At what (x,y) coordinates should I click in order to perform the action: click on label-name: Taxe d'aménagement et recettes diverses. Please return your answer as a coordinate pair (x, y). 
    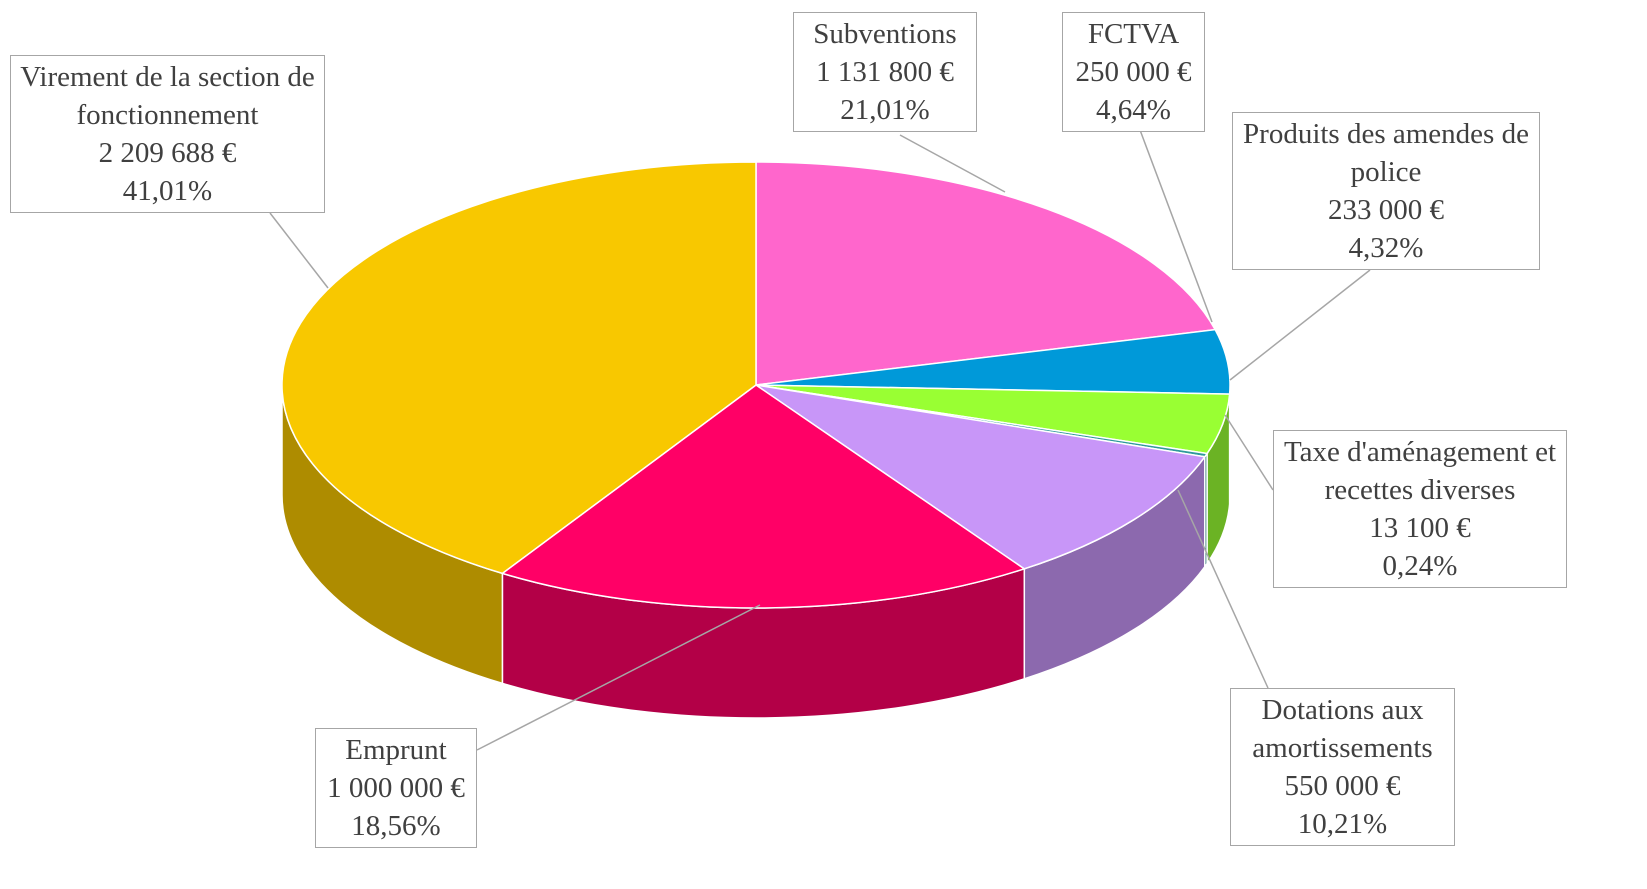
    Looking at the image, I should click on (1420, 471).